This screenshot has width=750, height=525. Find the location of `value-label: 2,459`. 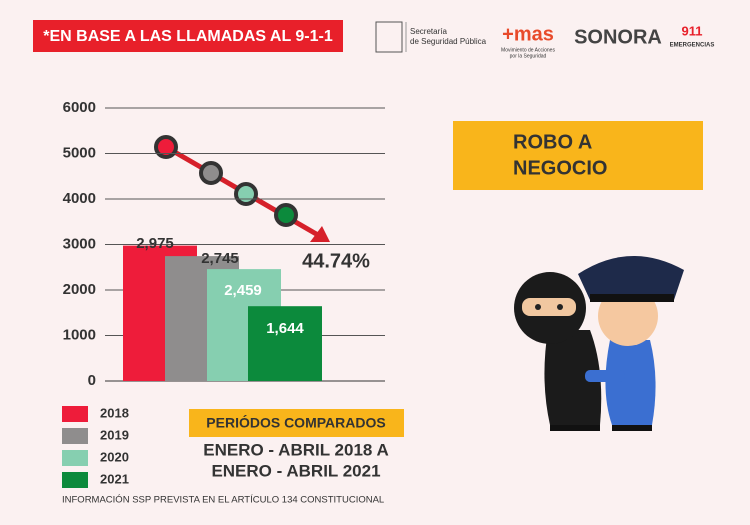

value-label: 2,459 is located at coordinates (243, 290).